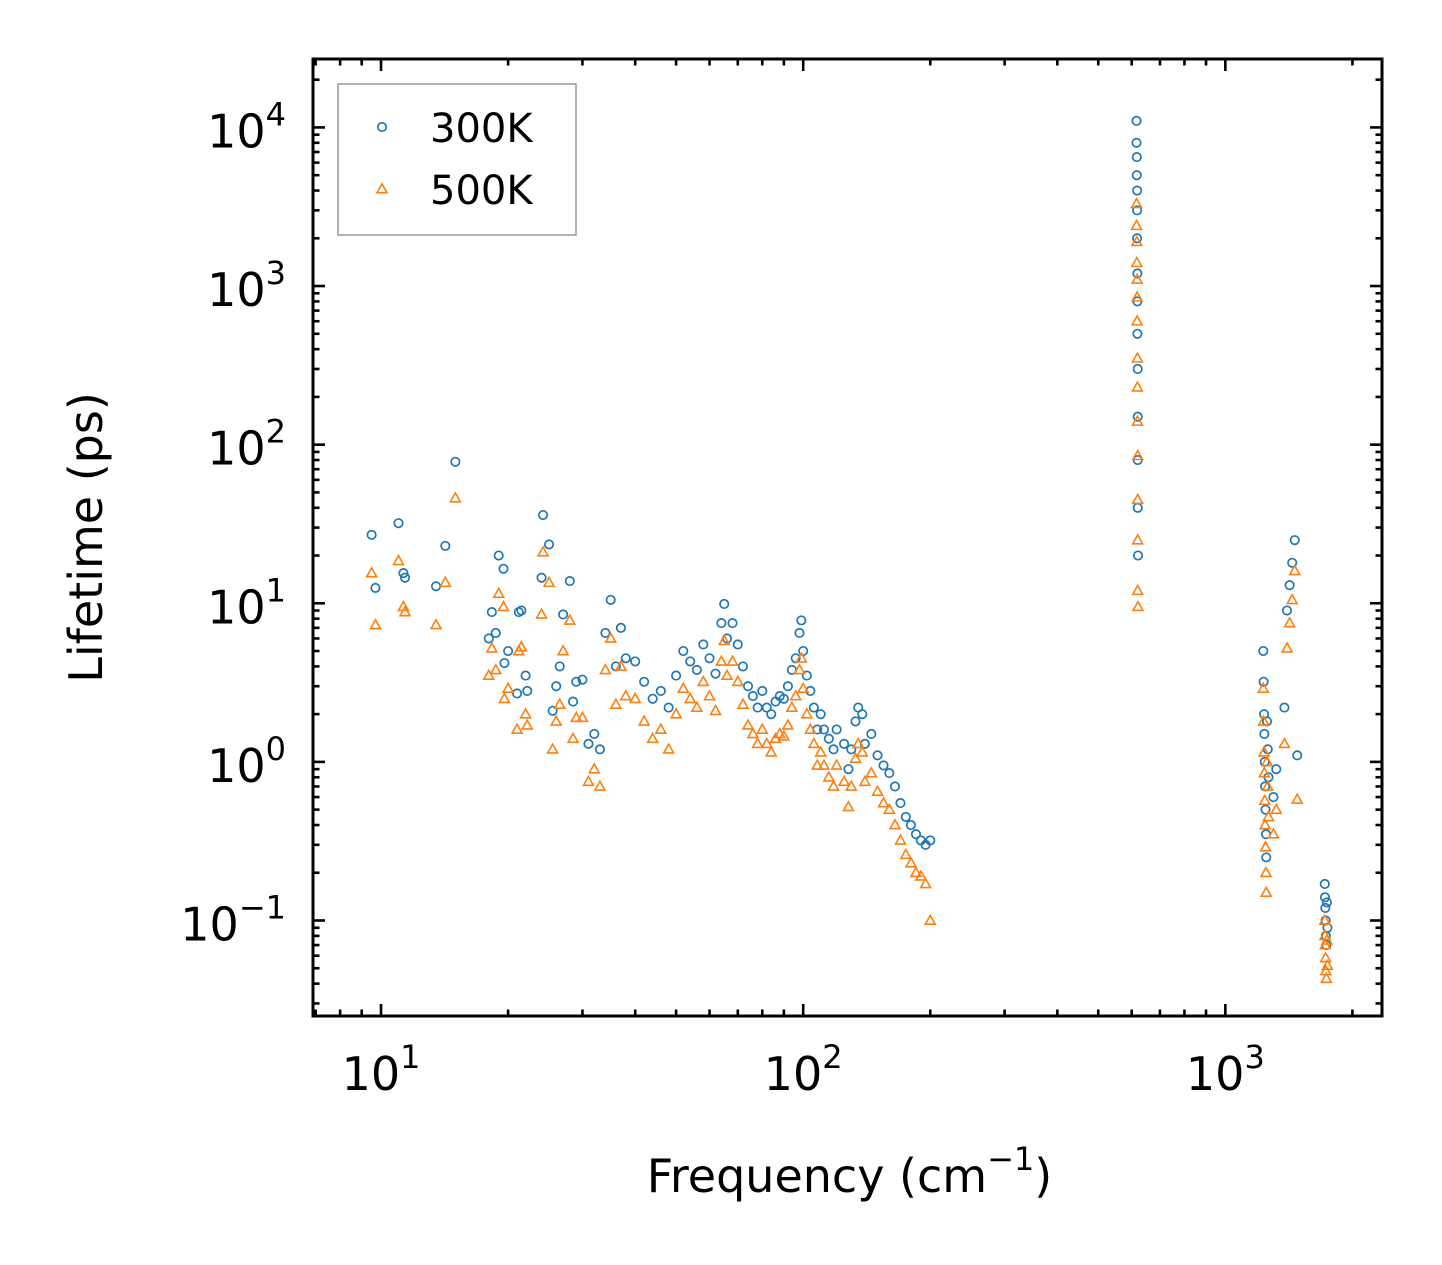 The width and height of the screenshot is (1442, 1265). What do you see at coordinates (457, 159) in the screenshot?
I see `legend-box` at bounding box center [457, 159].